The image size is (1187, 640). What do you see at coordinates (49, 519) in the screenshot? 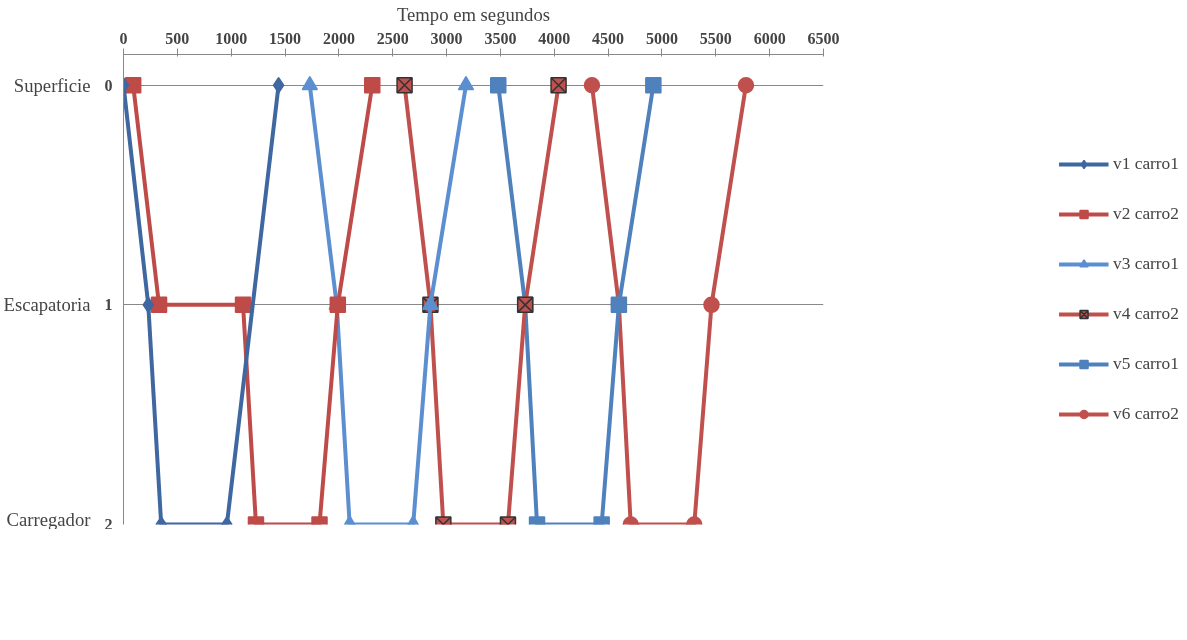
I see `text: Carregador` at bounding box center [49, 519].